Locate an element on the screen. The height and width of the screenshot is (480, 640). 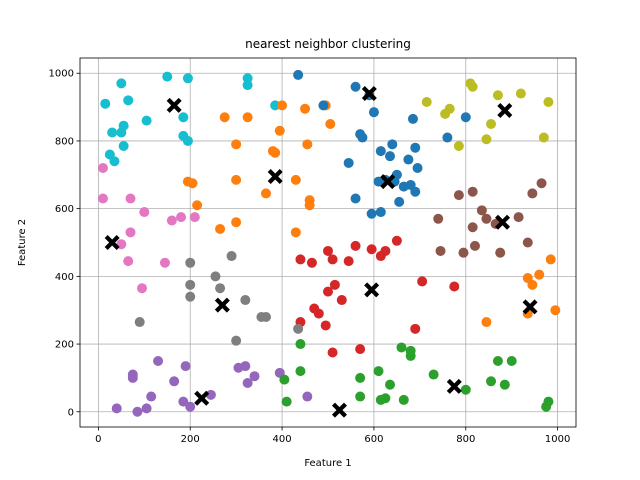
x-tick-label: 400 is located at coordinates (282, 439).